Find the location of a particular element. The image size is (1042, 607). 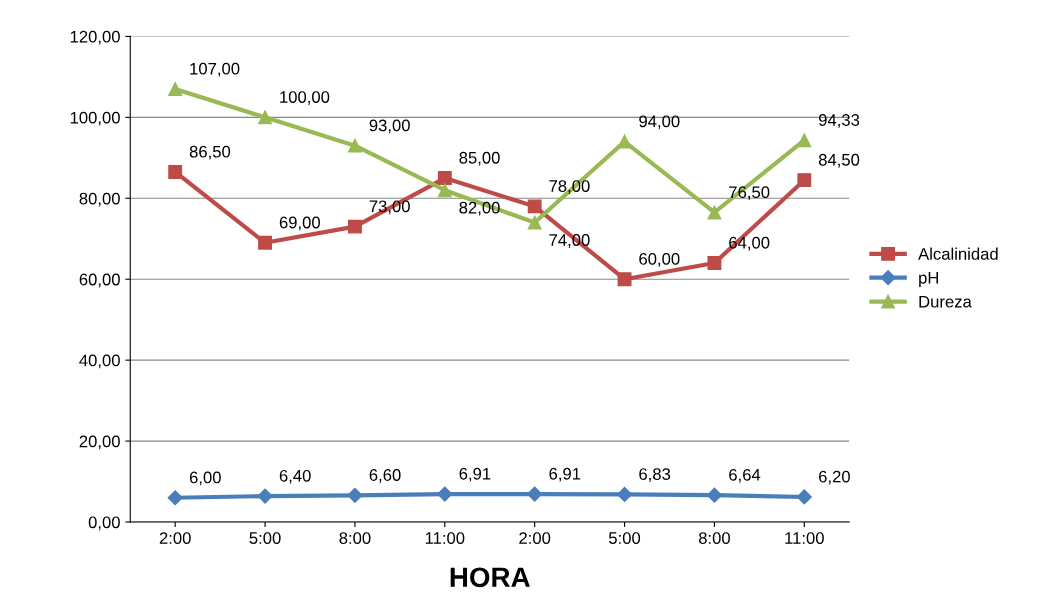

data-label: 6,20 is located at coordinates (834, 477).